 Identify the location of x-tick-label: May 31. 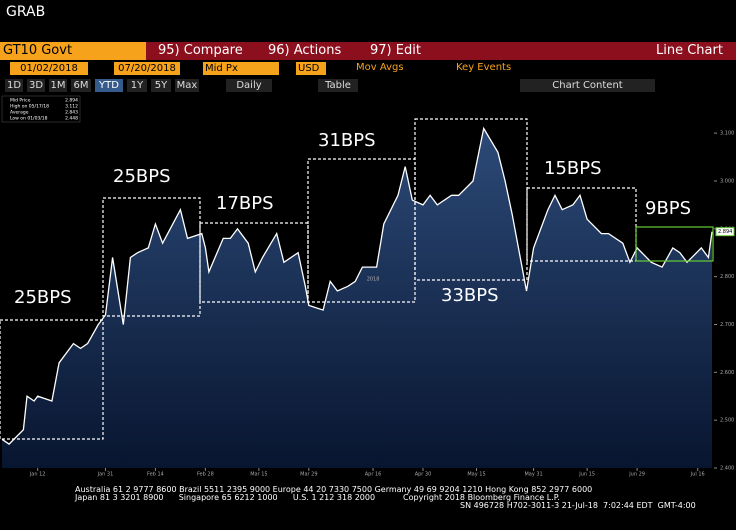
(533, 475).